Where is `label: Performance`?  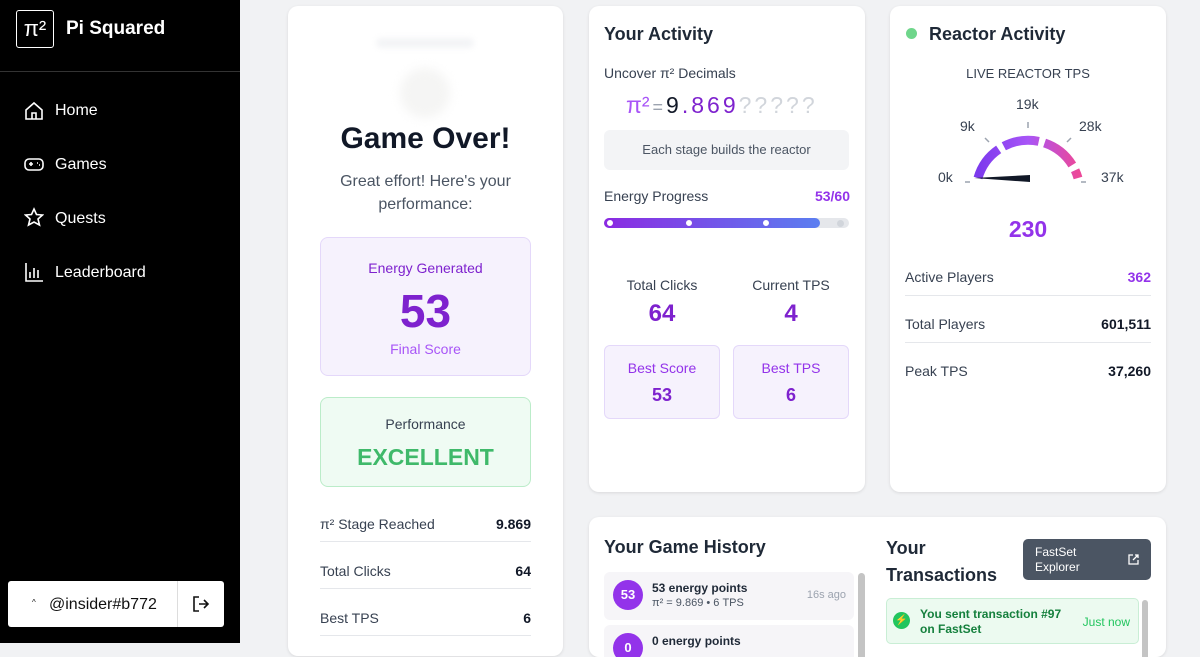
label: Performance is located at coordinates (425, 424).